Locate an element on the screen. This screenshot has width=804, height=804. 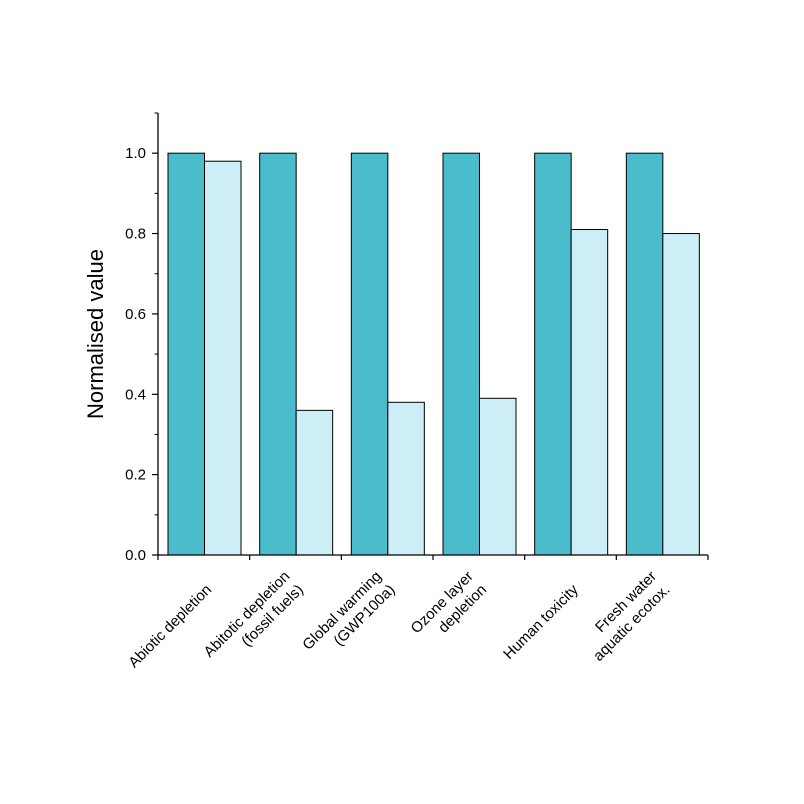
y-tick-label: 0.4 is located at coordinates (135, 394).